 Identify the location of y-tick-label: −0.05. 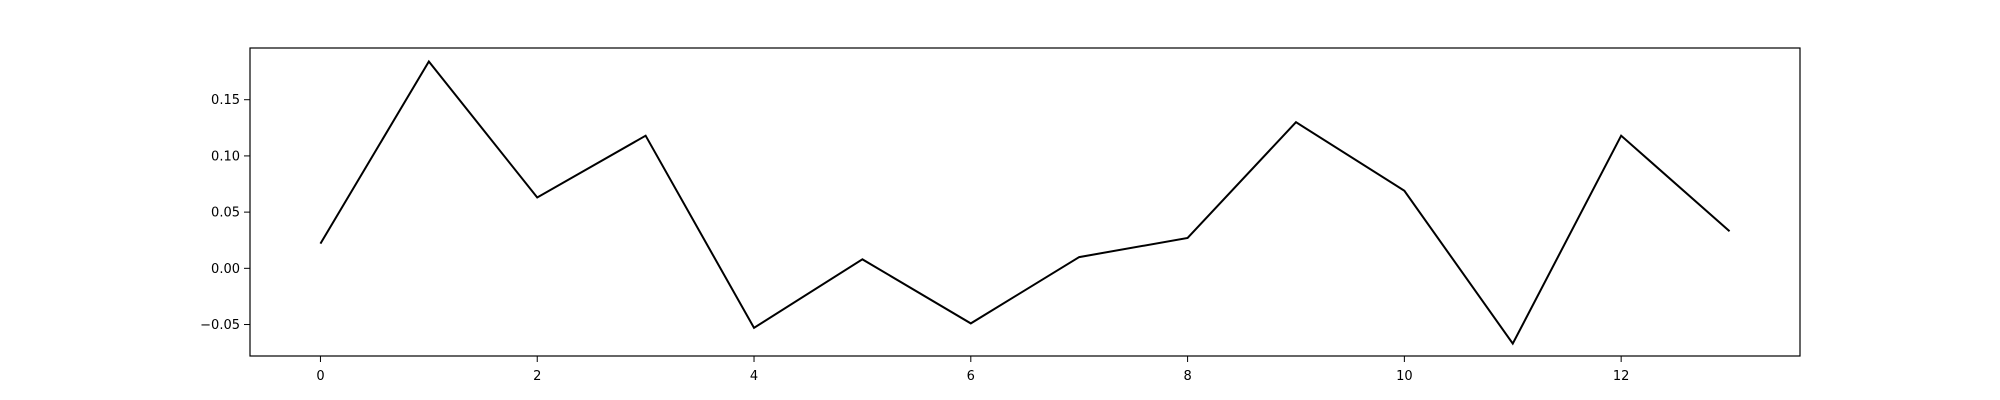
(220, 325).